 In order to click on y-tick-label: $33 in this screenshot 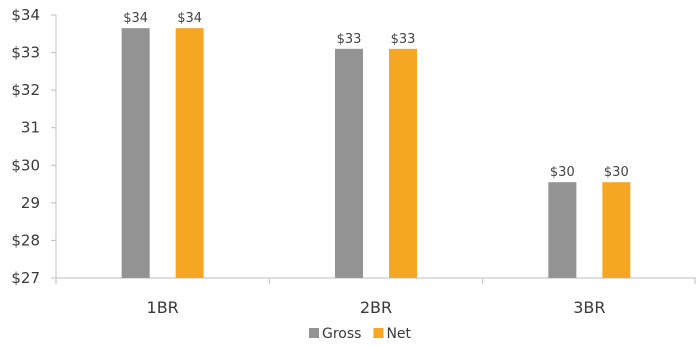, I will do `click(25, 53)`.